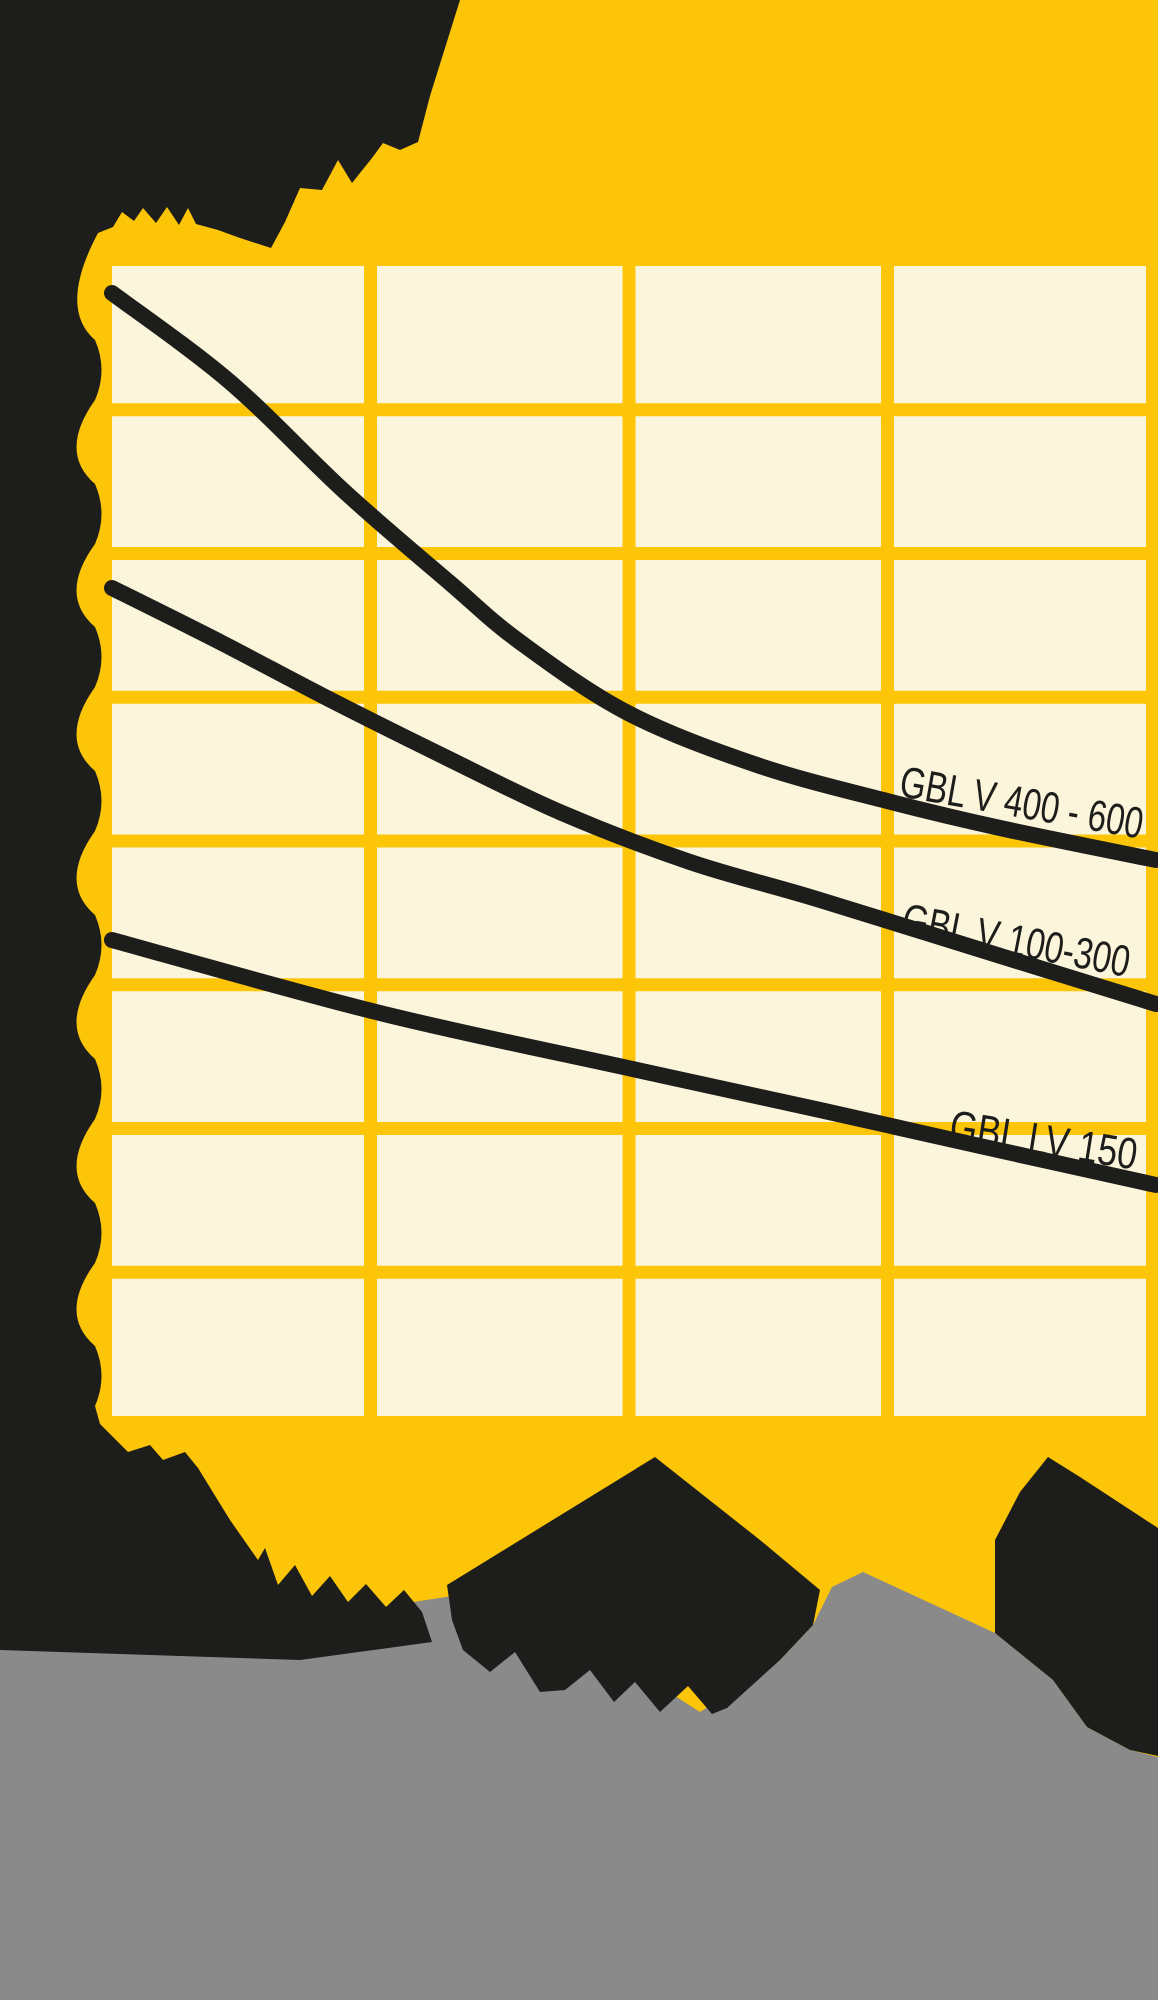  I want to click on obscured-x-axis-label-right-blob, so click(1076, 1606).